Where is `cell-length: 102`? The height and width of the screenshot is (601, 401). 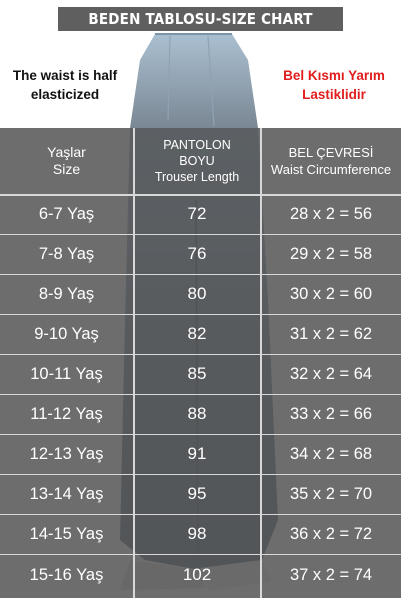 cell-length: 102 is located at coordinates (197, 574).